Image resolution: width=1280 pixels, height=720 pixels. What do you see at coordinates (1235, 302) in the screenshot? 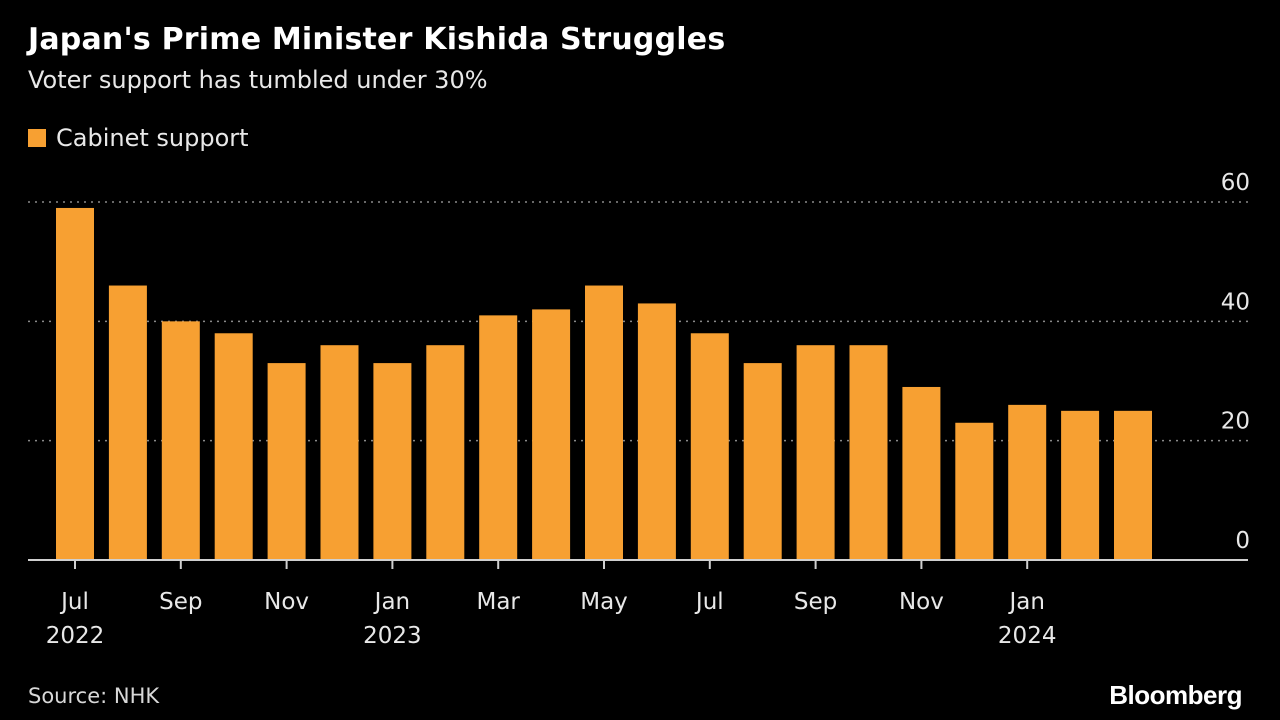
I see `y-tick-label-40: 40` at bounding box center [1235, 302].